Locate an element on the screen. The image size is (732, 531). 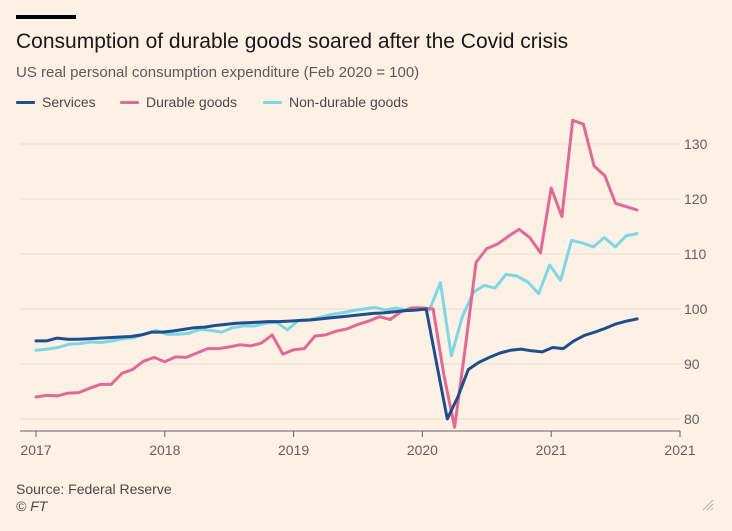
x-tick-label-3: 2020 is located at coordinates (422, 450).